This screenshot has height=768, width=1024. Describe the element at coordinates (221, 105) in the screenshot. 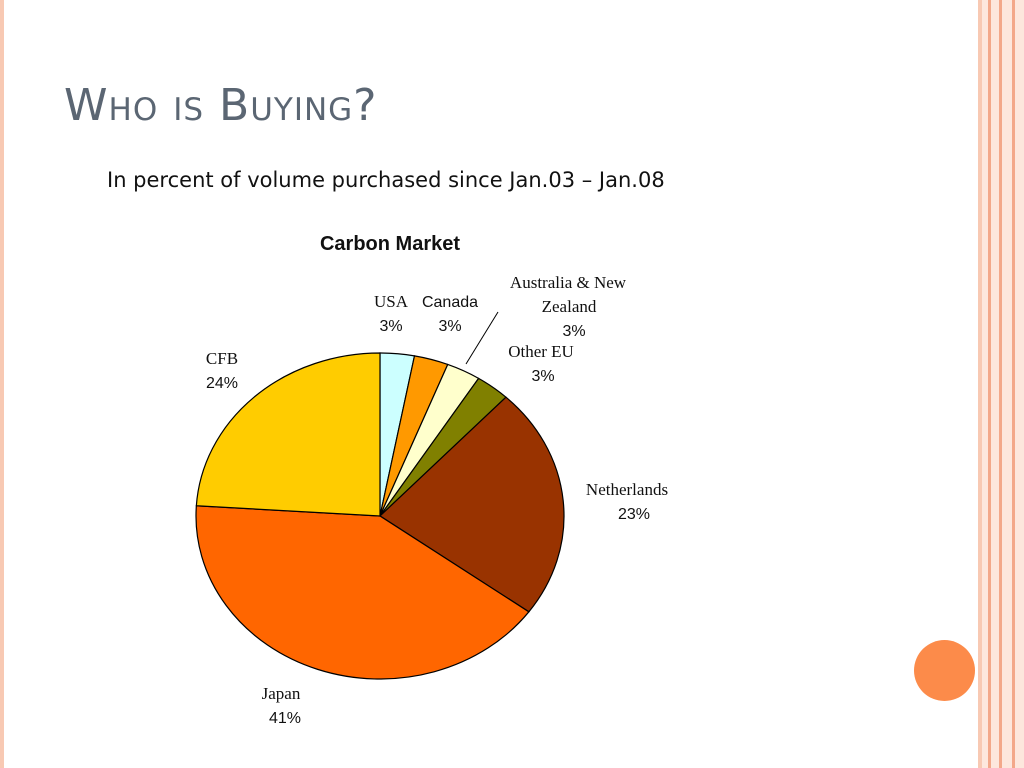

I see `slide-title: Who is Buying?` at that location.